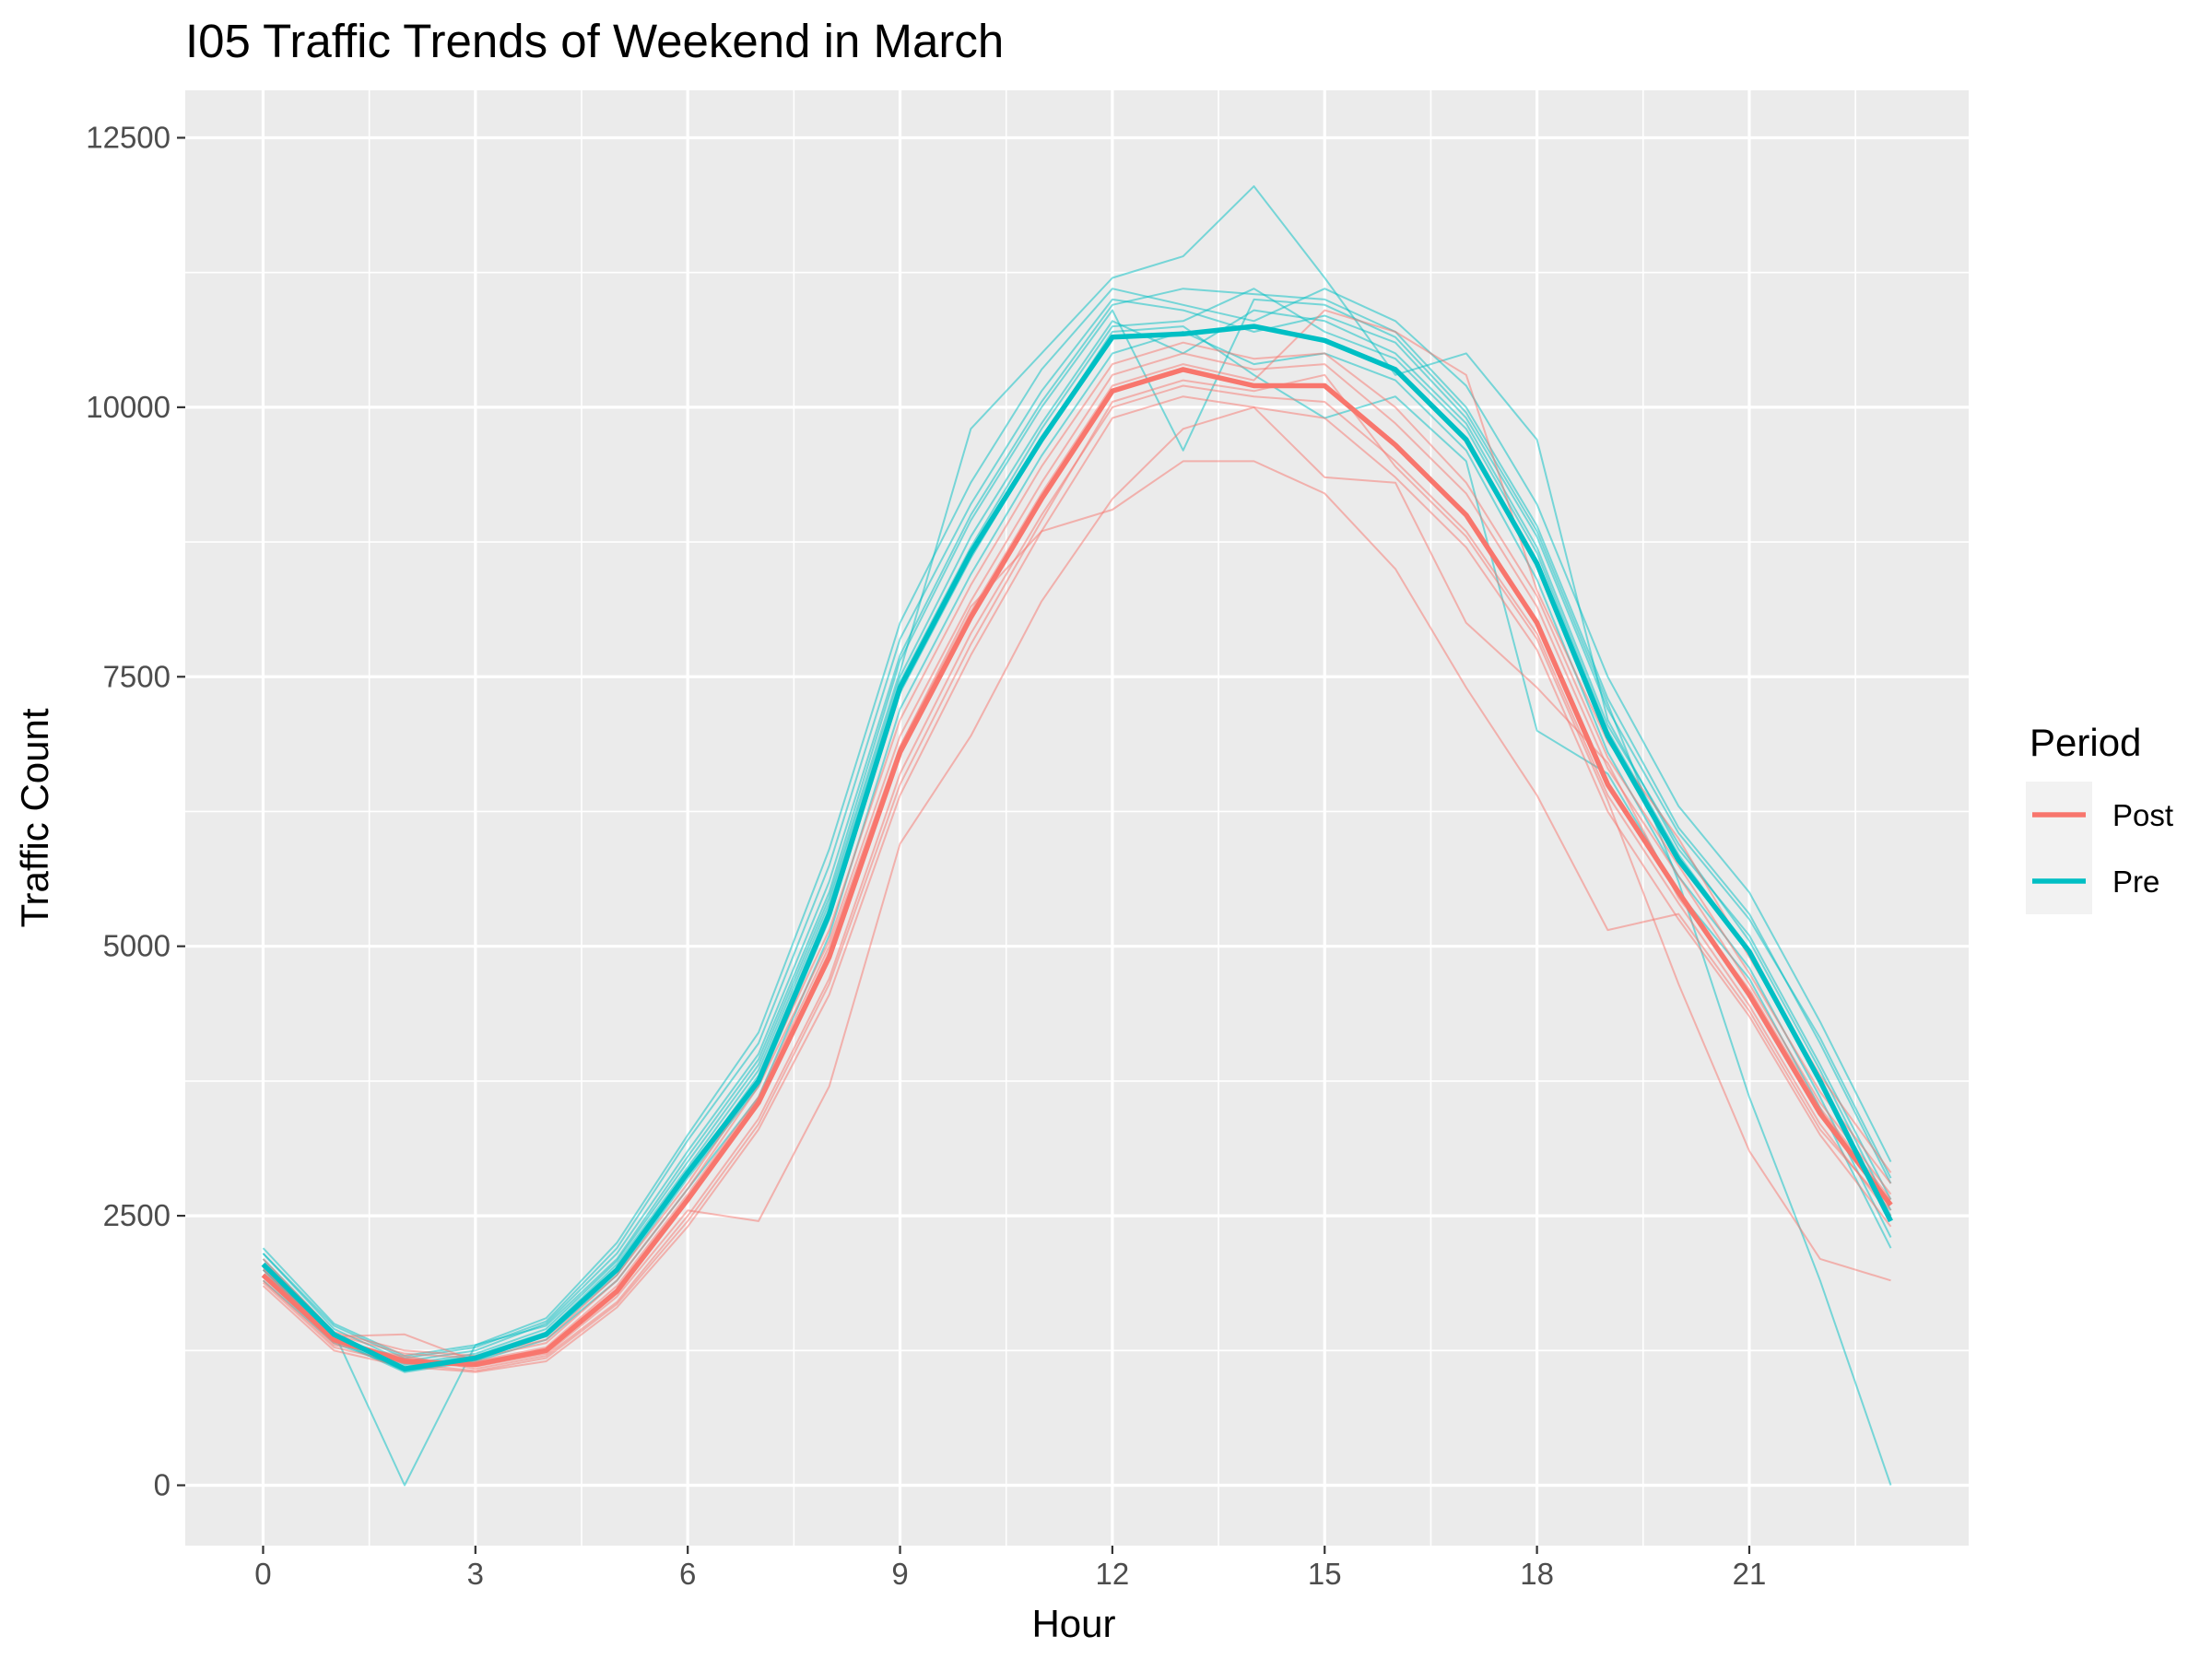 This screenshot has height=1659, width=2212. What do you see at coordinates (2085, 742) in the screenshot?
I see `legend-title: Period` at bounding box center [2085, 742].